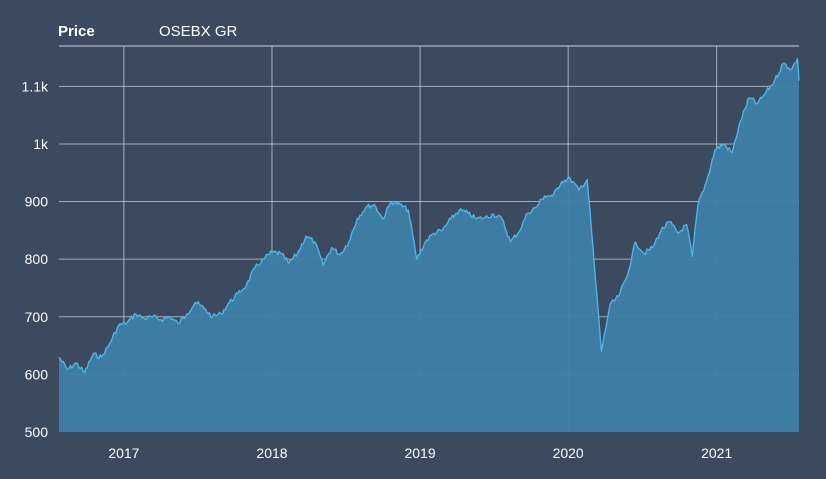 The image size is (826, 479). I want to click on y-tick-label: 1.1k, so click(35, 86).